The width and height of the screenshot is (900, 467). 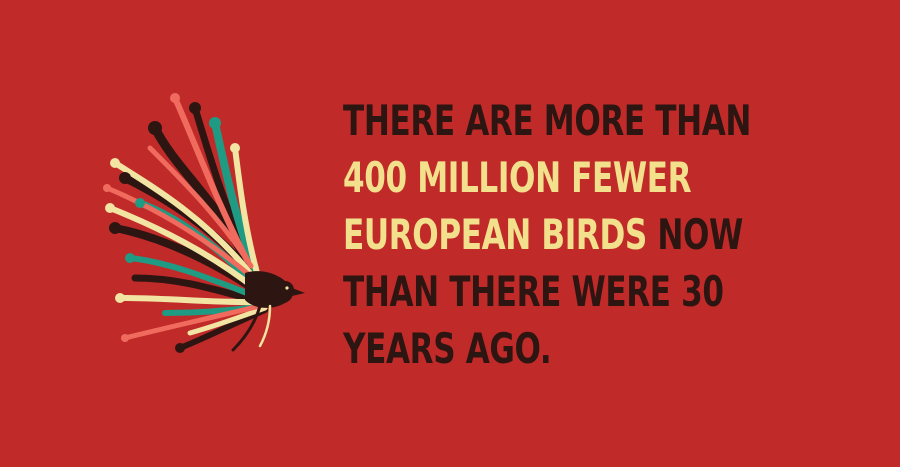 I want to click on fact-line-1: THERE ARE MORE THAN, so click(x=547, y=120).